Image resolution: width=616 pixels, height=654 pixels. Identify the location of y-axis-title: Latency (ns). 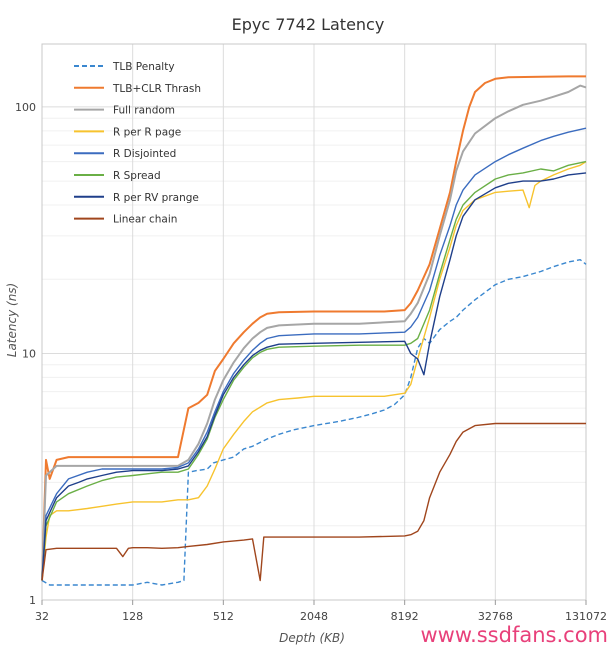
(12, 320).